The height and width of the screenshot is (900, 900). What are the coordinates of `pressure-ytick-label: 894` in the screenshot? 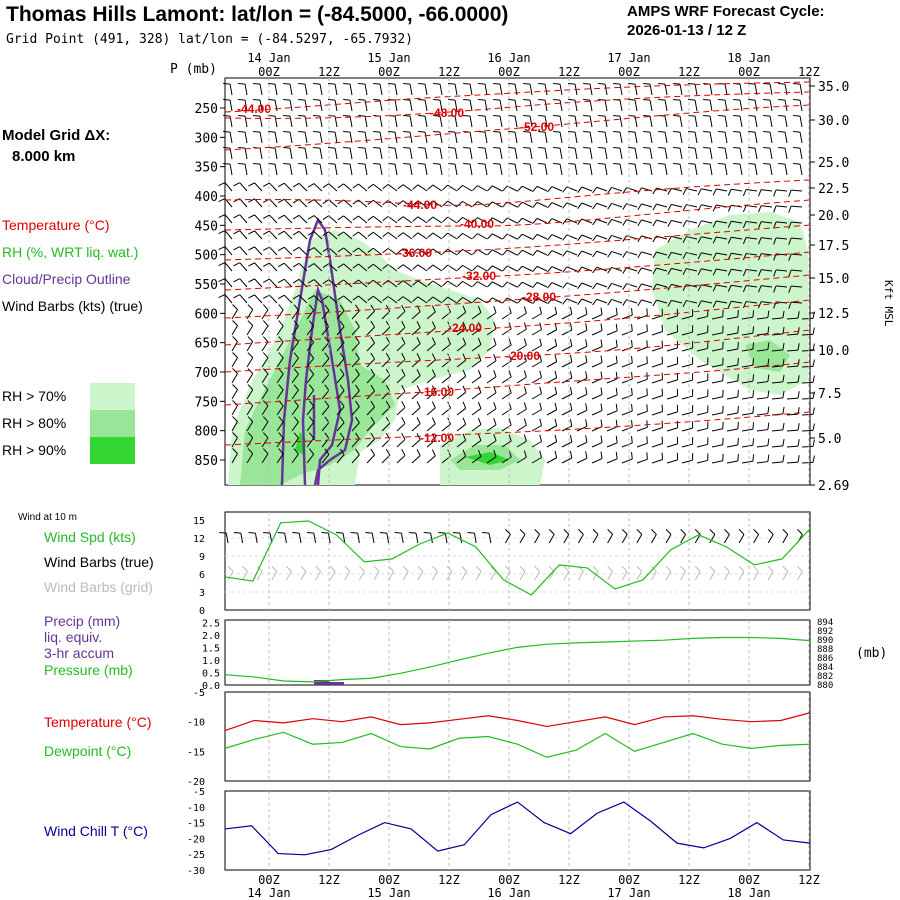 It's located at (825, 623).